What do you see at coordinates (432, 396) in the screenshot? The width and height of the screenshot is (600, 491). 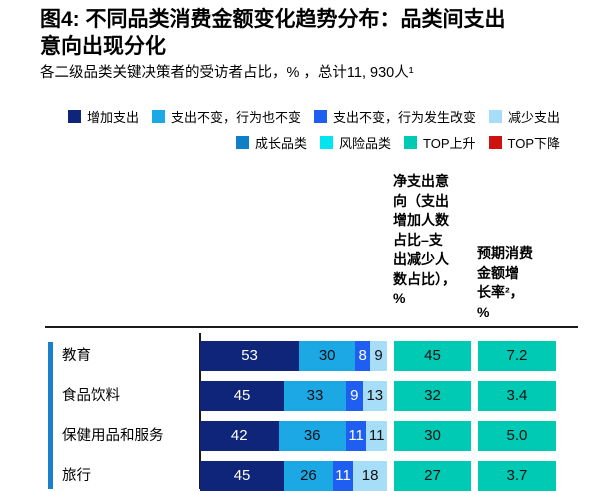 I see `net-spend-value-box: 32` at bounding box center [432, 396].